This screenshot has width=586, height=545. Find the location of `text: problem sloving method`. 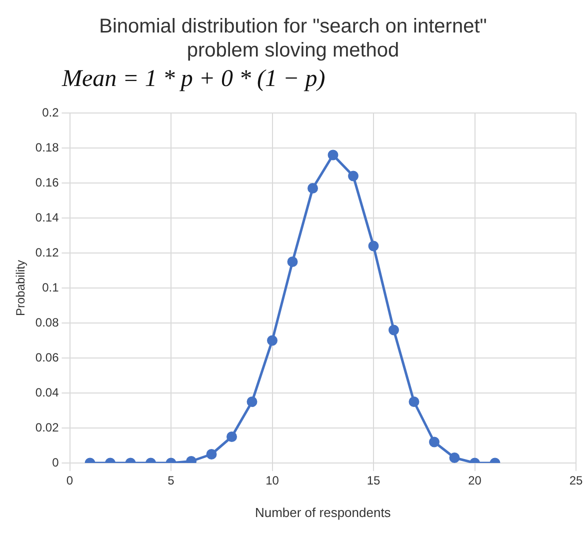

text: problem sloving method is located at coordinates (293, 51).